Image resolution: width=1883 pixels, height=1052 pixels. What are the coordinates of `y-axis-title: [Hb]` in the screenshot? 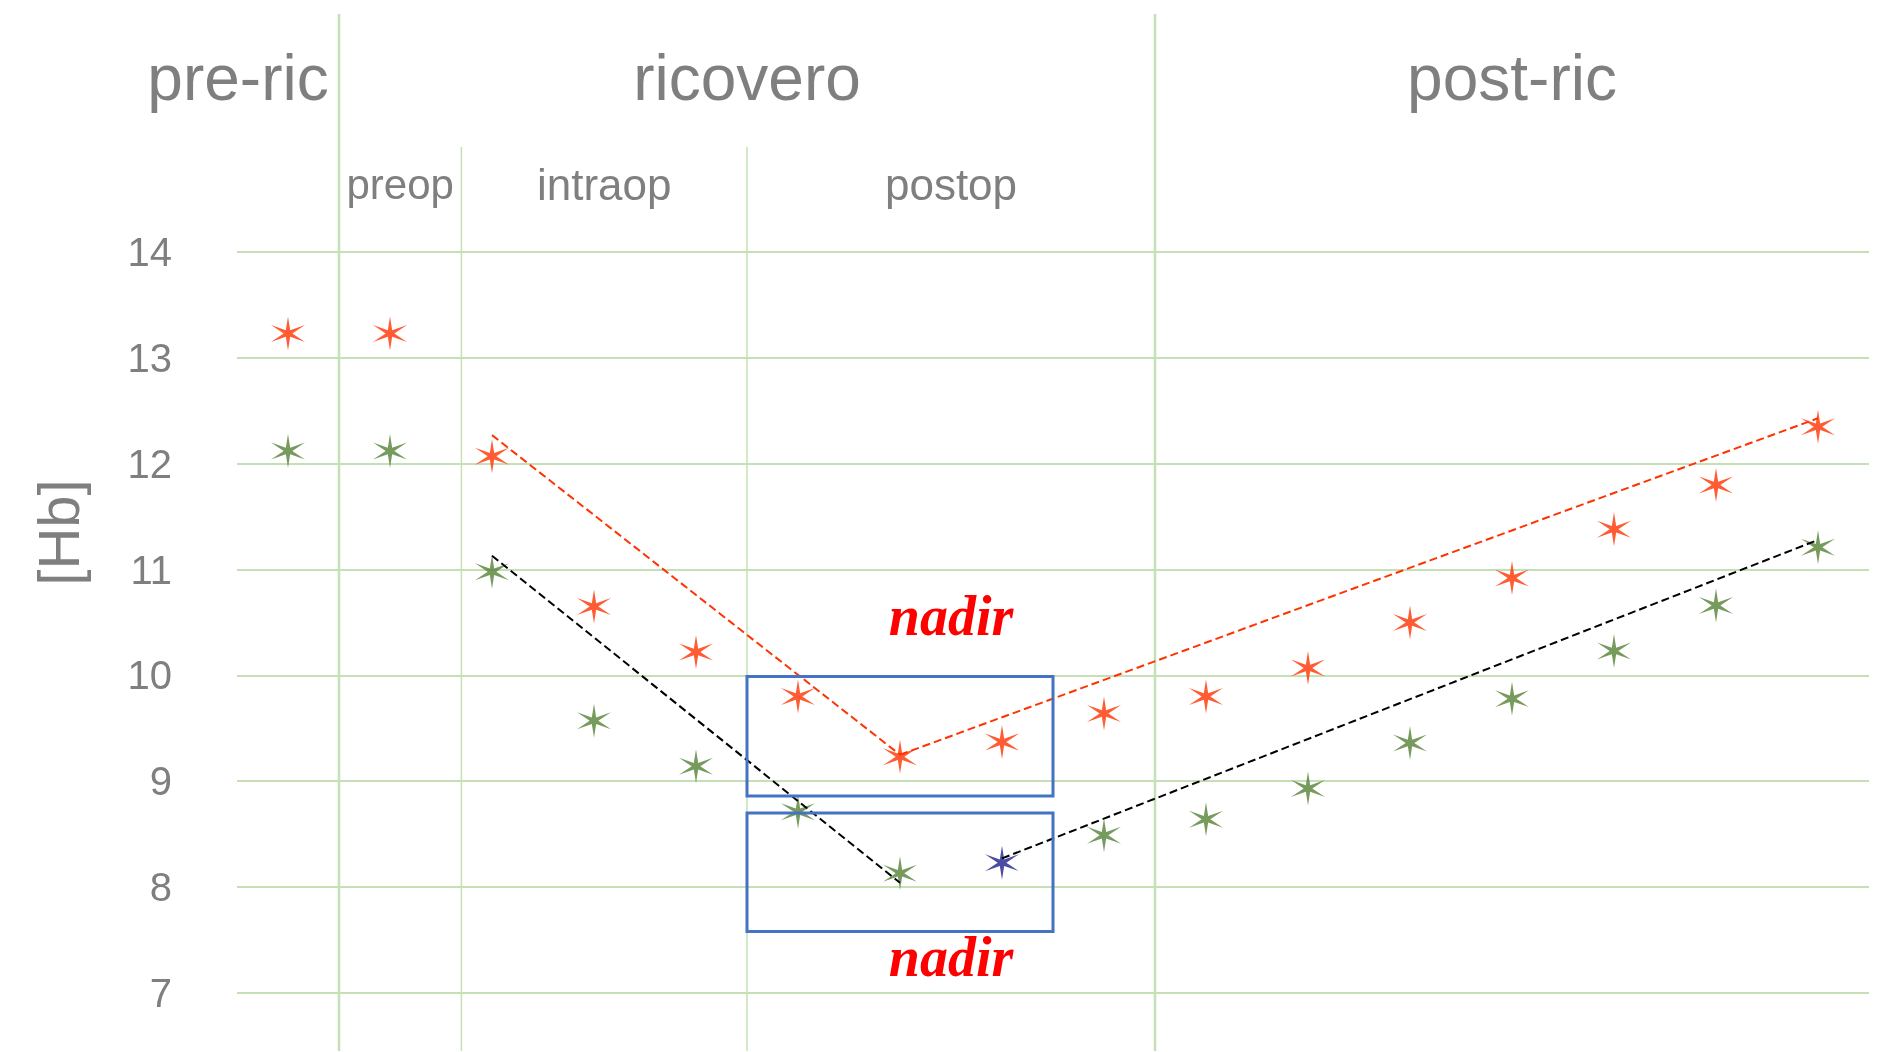 It's located at (58, 532).